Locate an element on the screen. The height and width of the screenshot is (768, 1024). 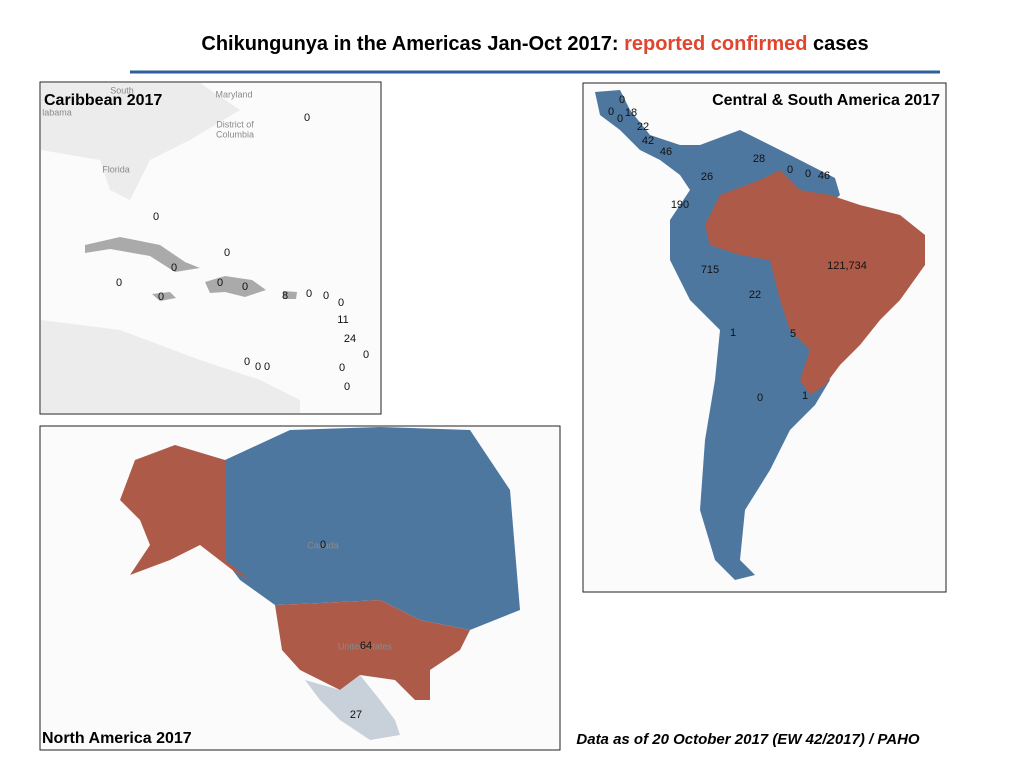
panel-title: Caribbean 2017 is located at coordinates (103, 100).